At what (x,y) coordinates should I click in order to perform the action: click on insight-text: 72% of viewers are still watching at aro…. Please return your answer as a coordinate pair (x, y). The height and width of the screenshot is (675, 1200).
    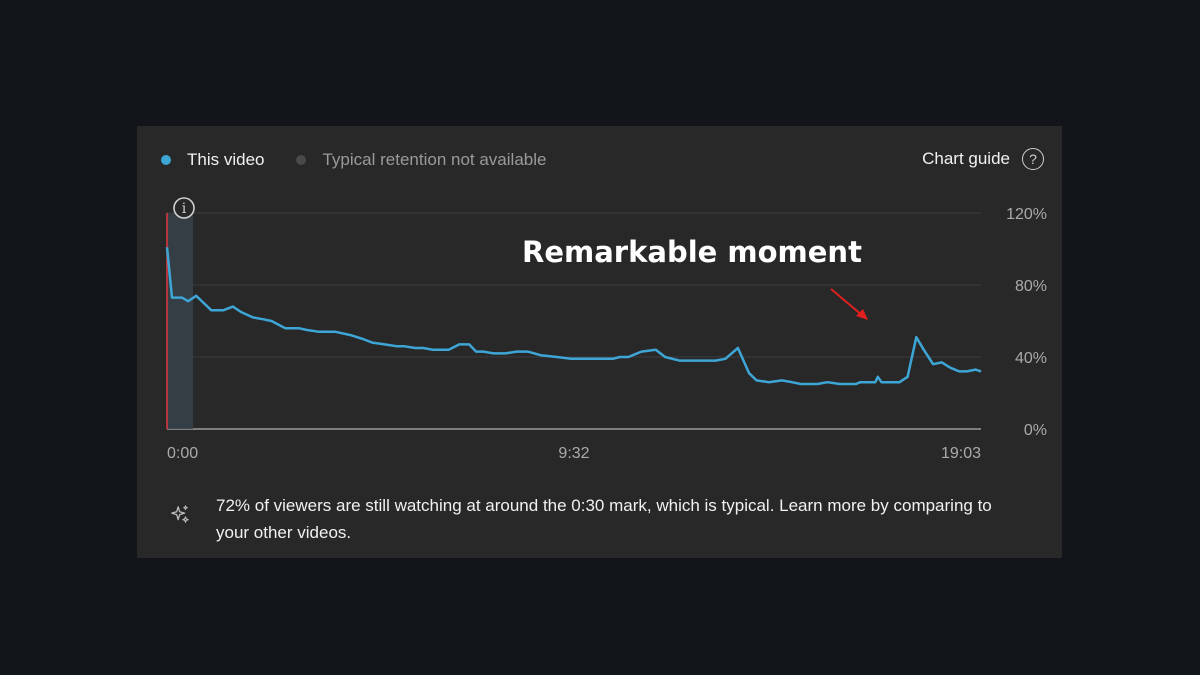
    Looking at the image, I should click on (604, 519).